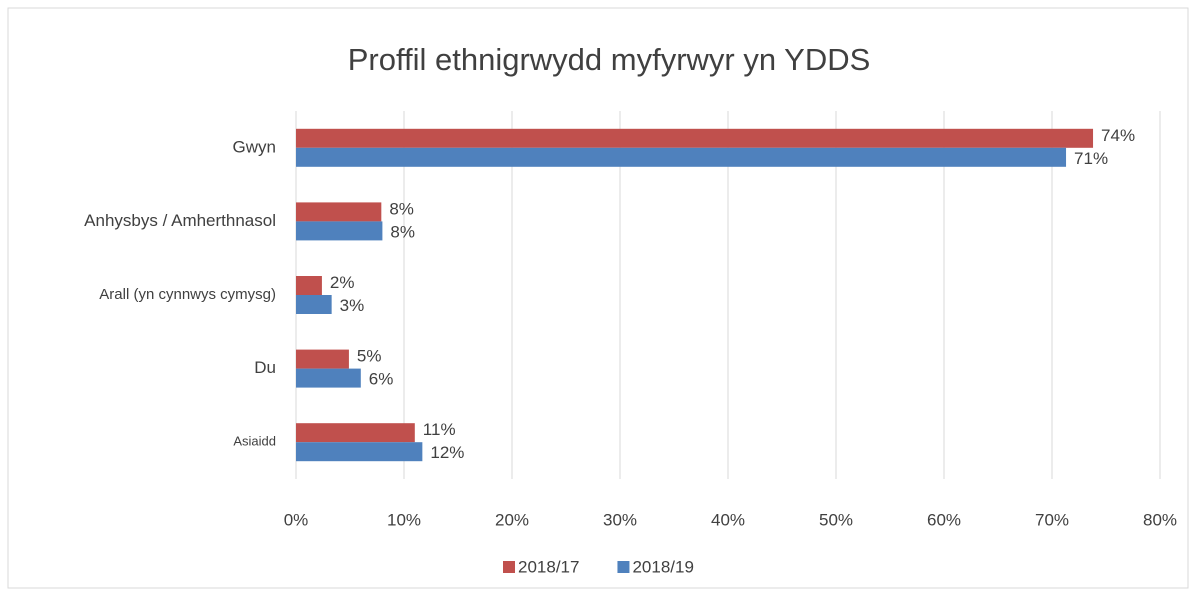 The image size is (1198, 596). Describe the element at coordinates (447, 452) in the screenshot. I see `data-label: 12%` at that location.